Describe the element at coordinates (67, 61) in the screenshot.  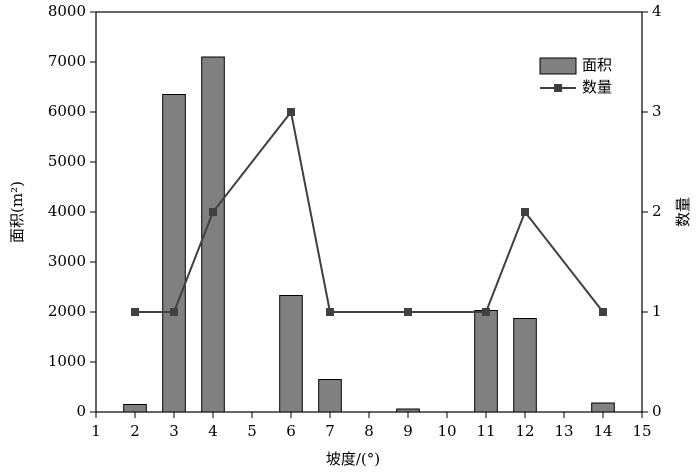
I see `y-tick-label: 7000` at that location.